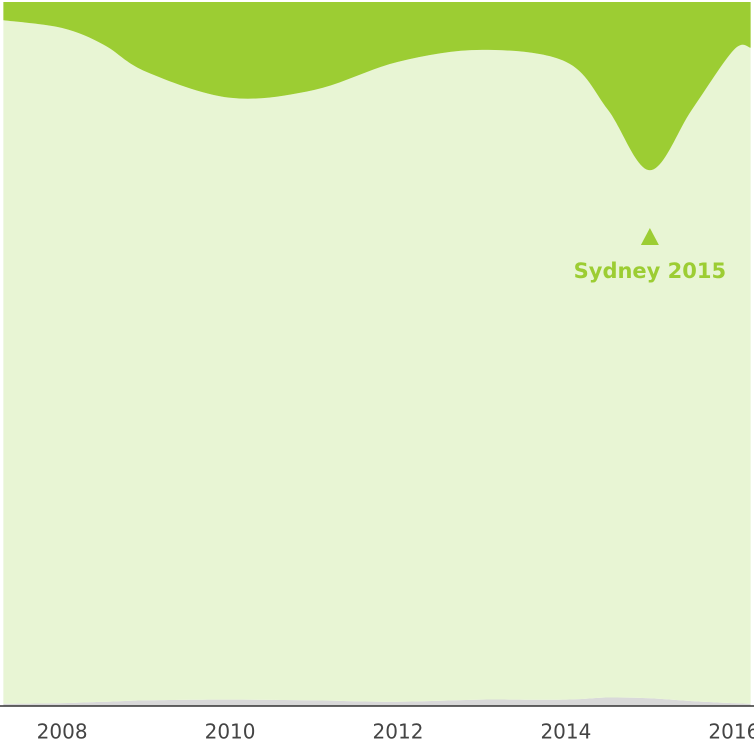 The width and height of the screenshot is (754, 754). Describe the element at coordinates (377, 701) in the screenshot. I see `area` at that location.